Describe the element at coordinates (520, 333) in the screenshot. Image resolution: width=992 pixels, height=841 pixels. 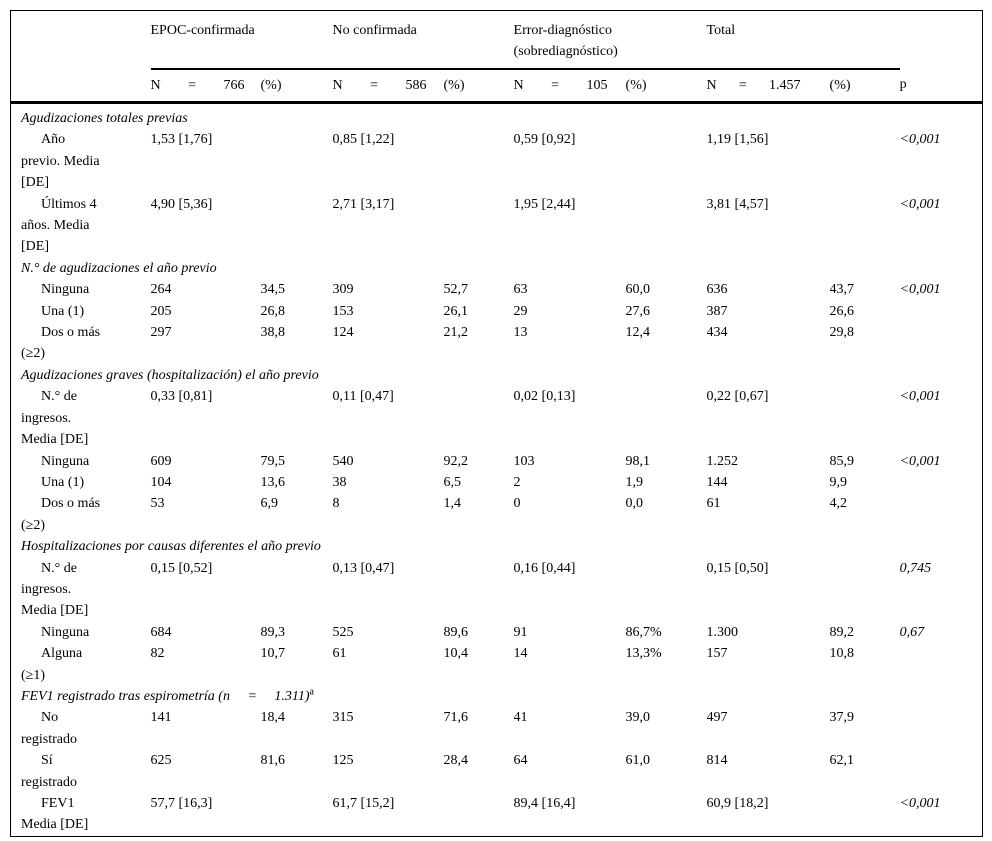
I see `count-value-cell: 13` at that location.